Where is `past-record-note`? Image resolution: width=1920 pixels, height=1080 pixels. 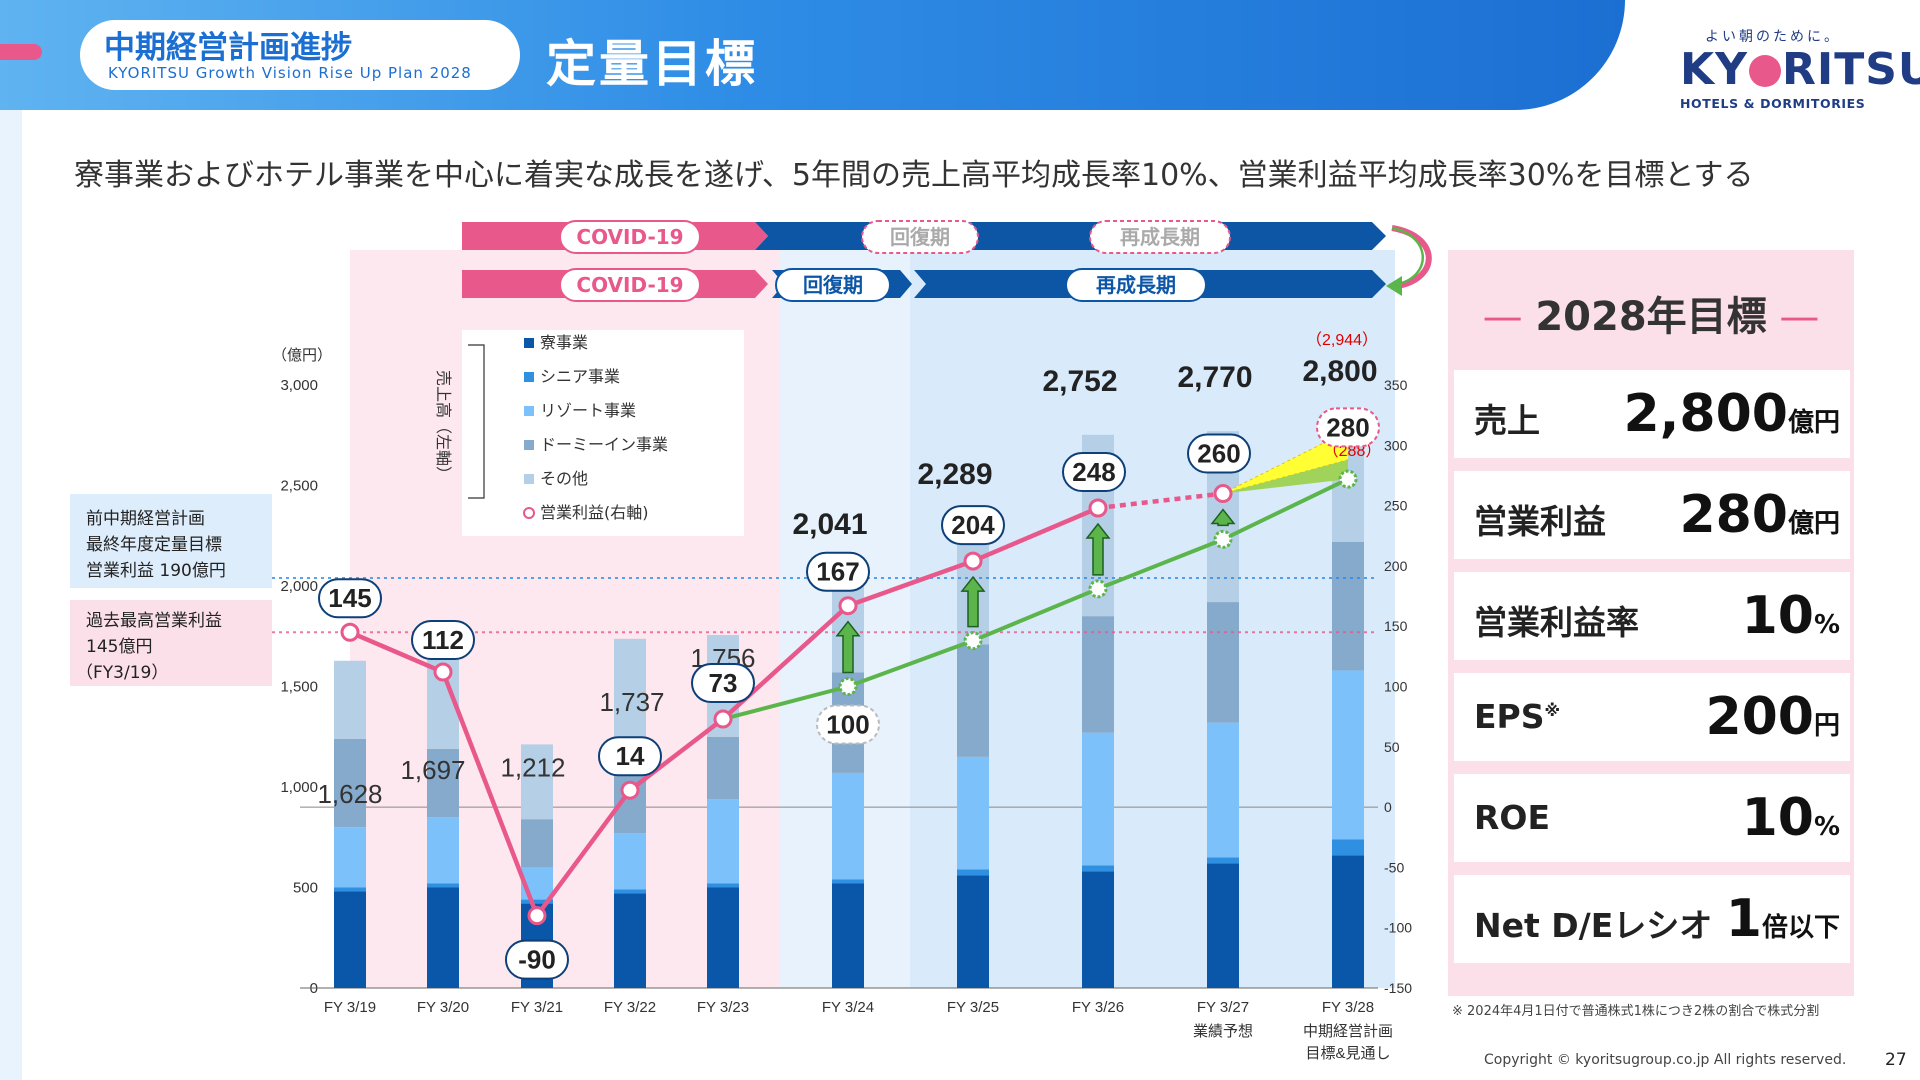
past-record-note is located at coordinates (171, 643).